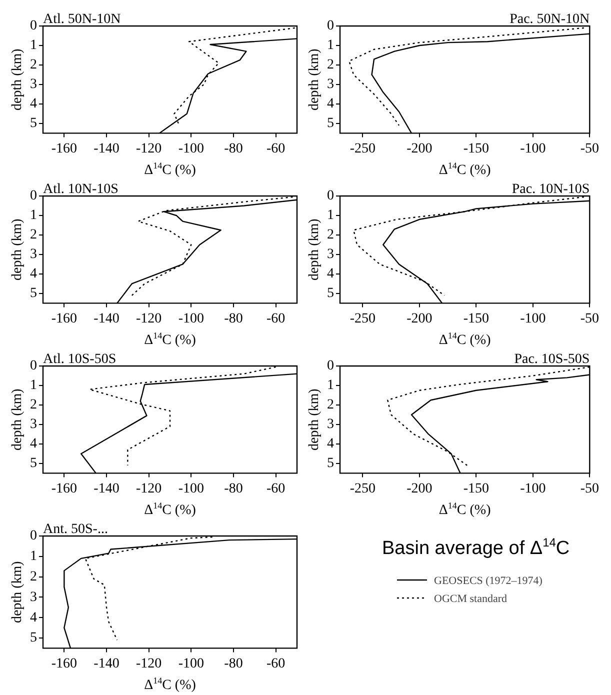  What do you see at coordinates (79, 359) in the screenshot?
I see `chart-title: Atl. 10S-50S` at bounding box center [79, 359].